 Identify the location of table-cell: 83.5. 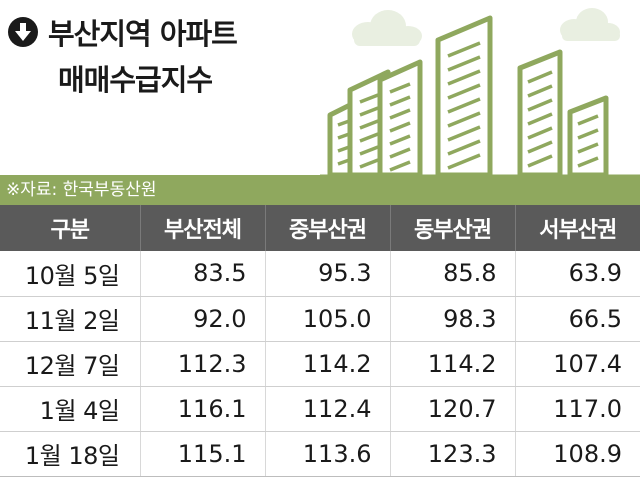
(203, 274).